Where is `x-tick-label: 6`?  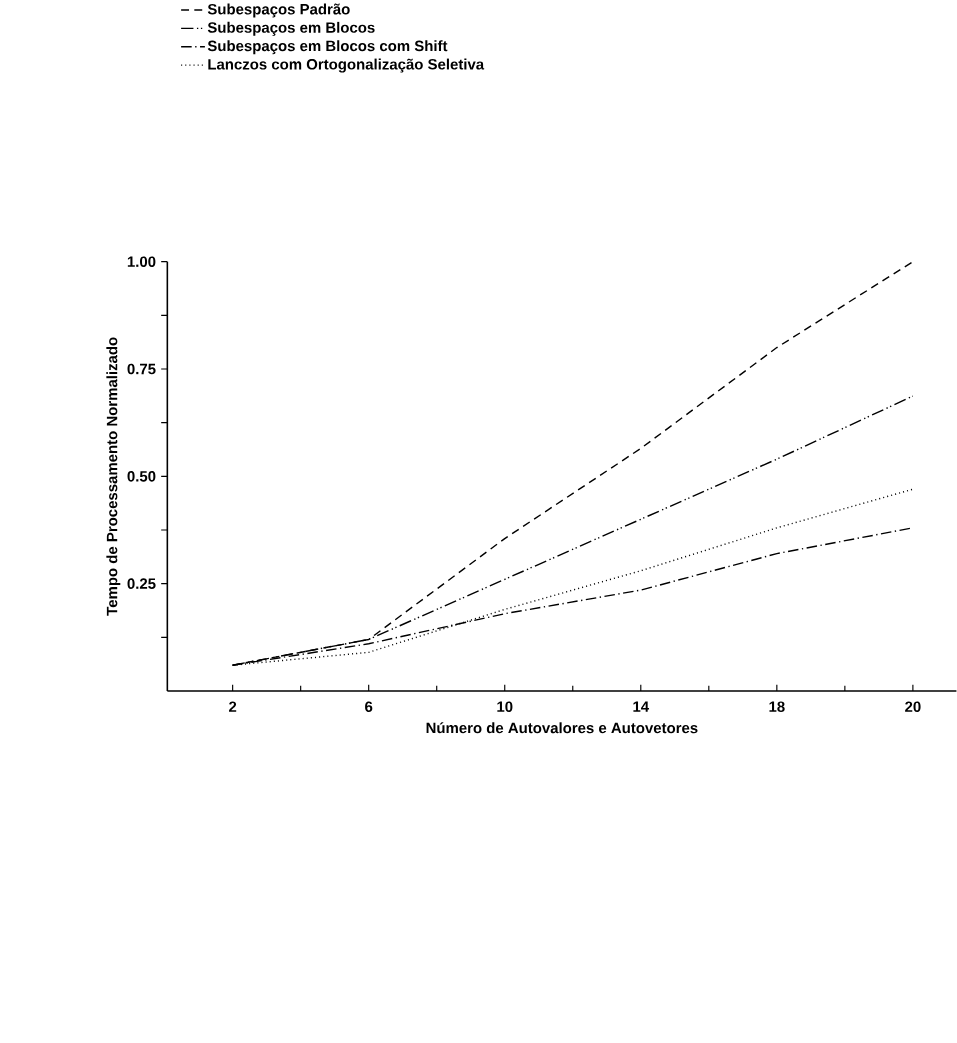
x-tick-label: 6 is located at coordinates (368, 707).